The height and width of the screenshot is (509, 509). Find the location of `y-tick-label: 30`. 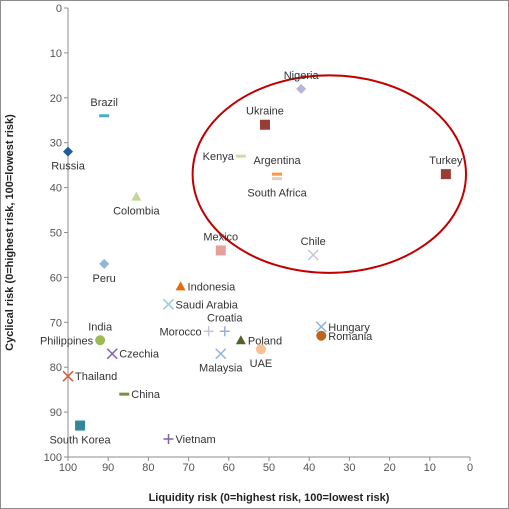

y-tick-label: 30 is located at coordinates (56, 144).